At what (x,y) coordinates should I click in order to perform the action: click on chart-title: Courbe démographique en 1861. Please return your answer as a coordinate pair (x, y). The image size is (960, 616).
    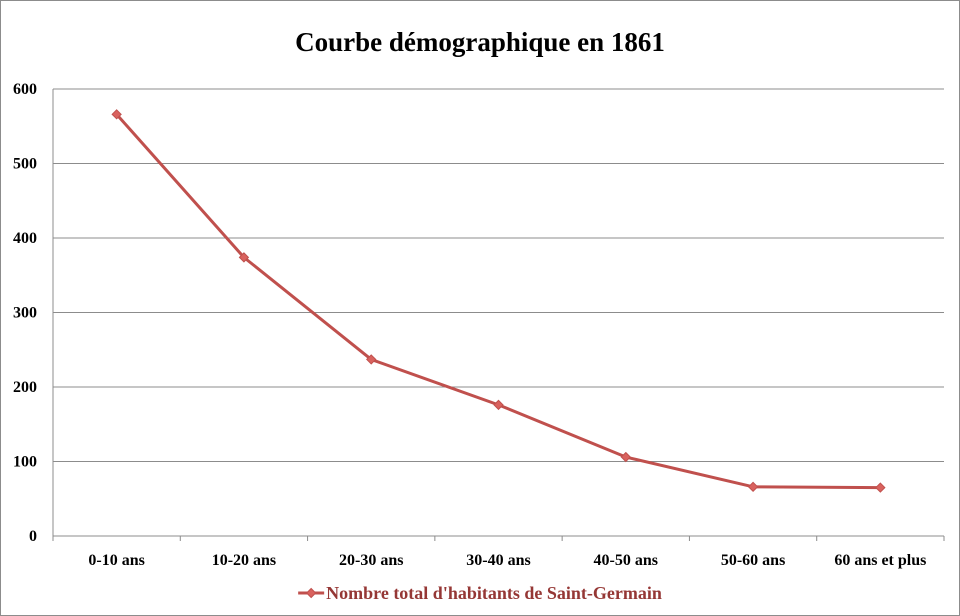
    Looking at the image, I should click on (480, 42).